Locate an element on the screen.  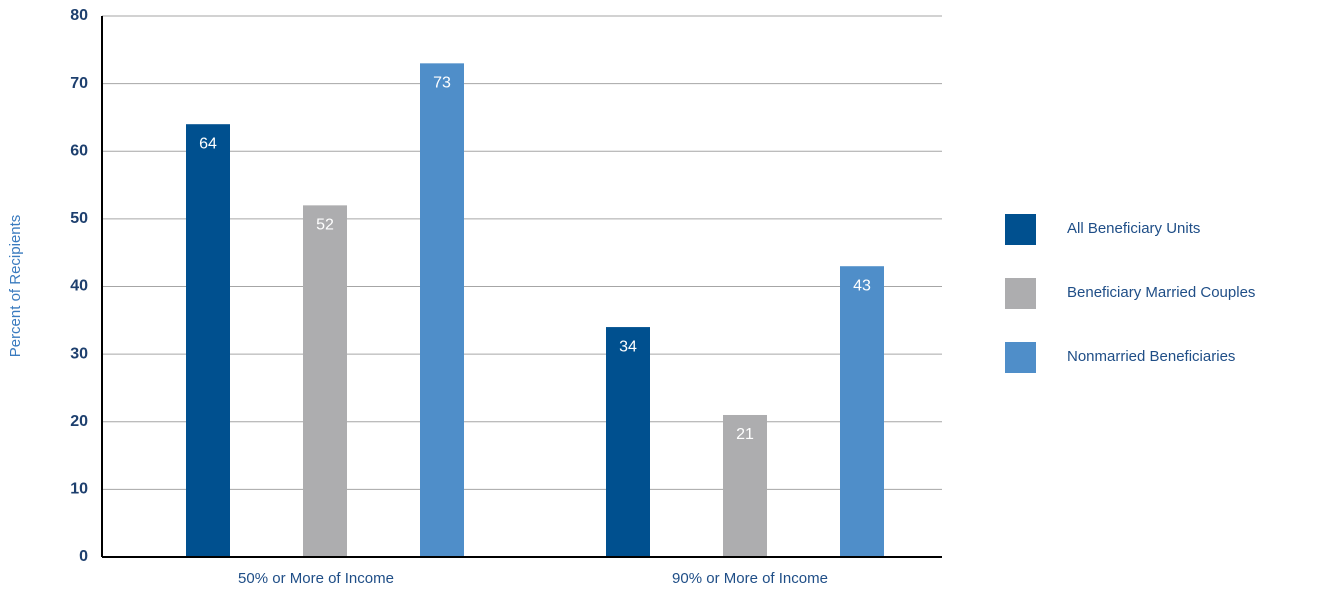
data-label: 64 is located at coordinates (208, 143).